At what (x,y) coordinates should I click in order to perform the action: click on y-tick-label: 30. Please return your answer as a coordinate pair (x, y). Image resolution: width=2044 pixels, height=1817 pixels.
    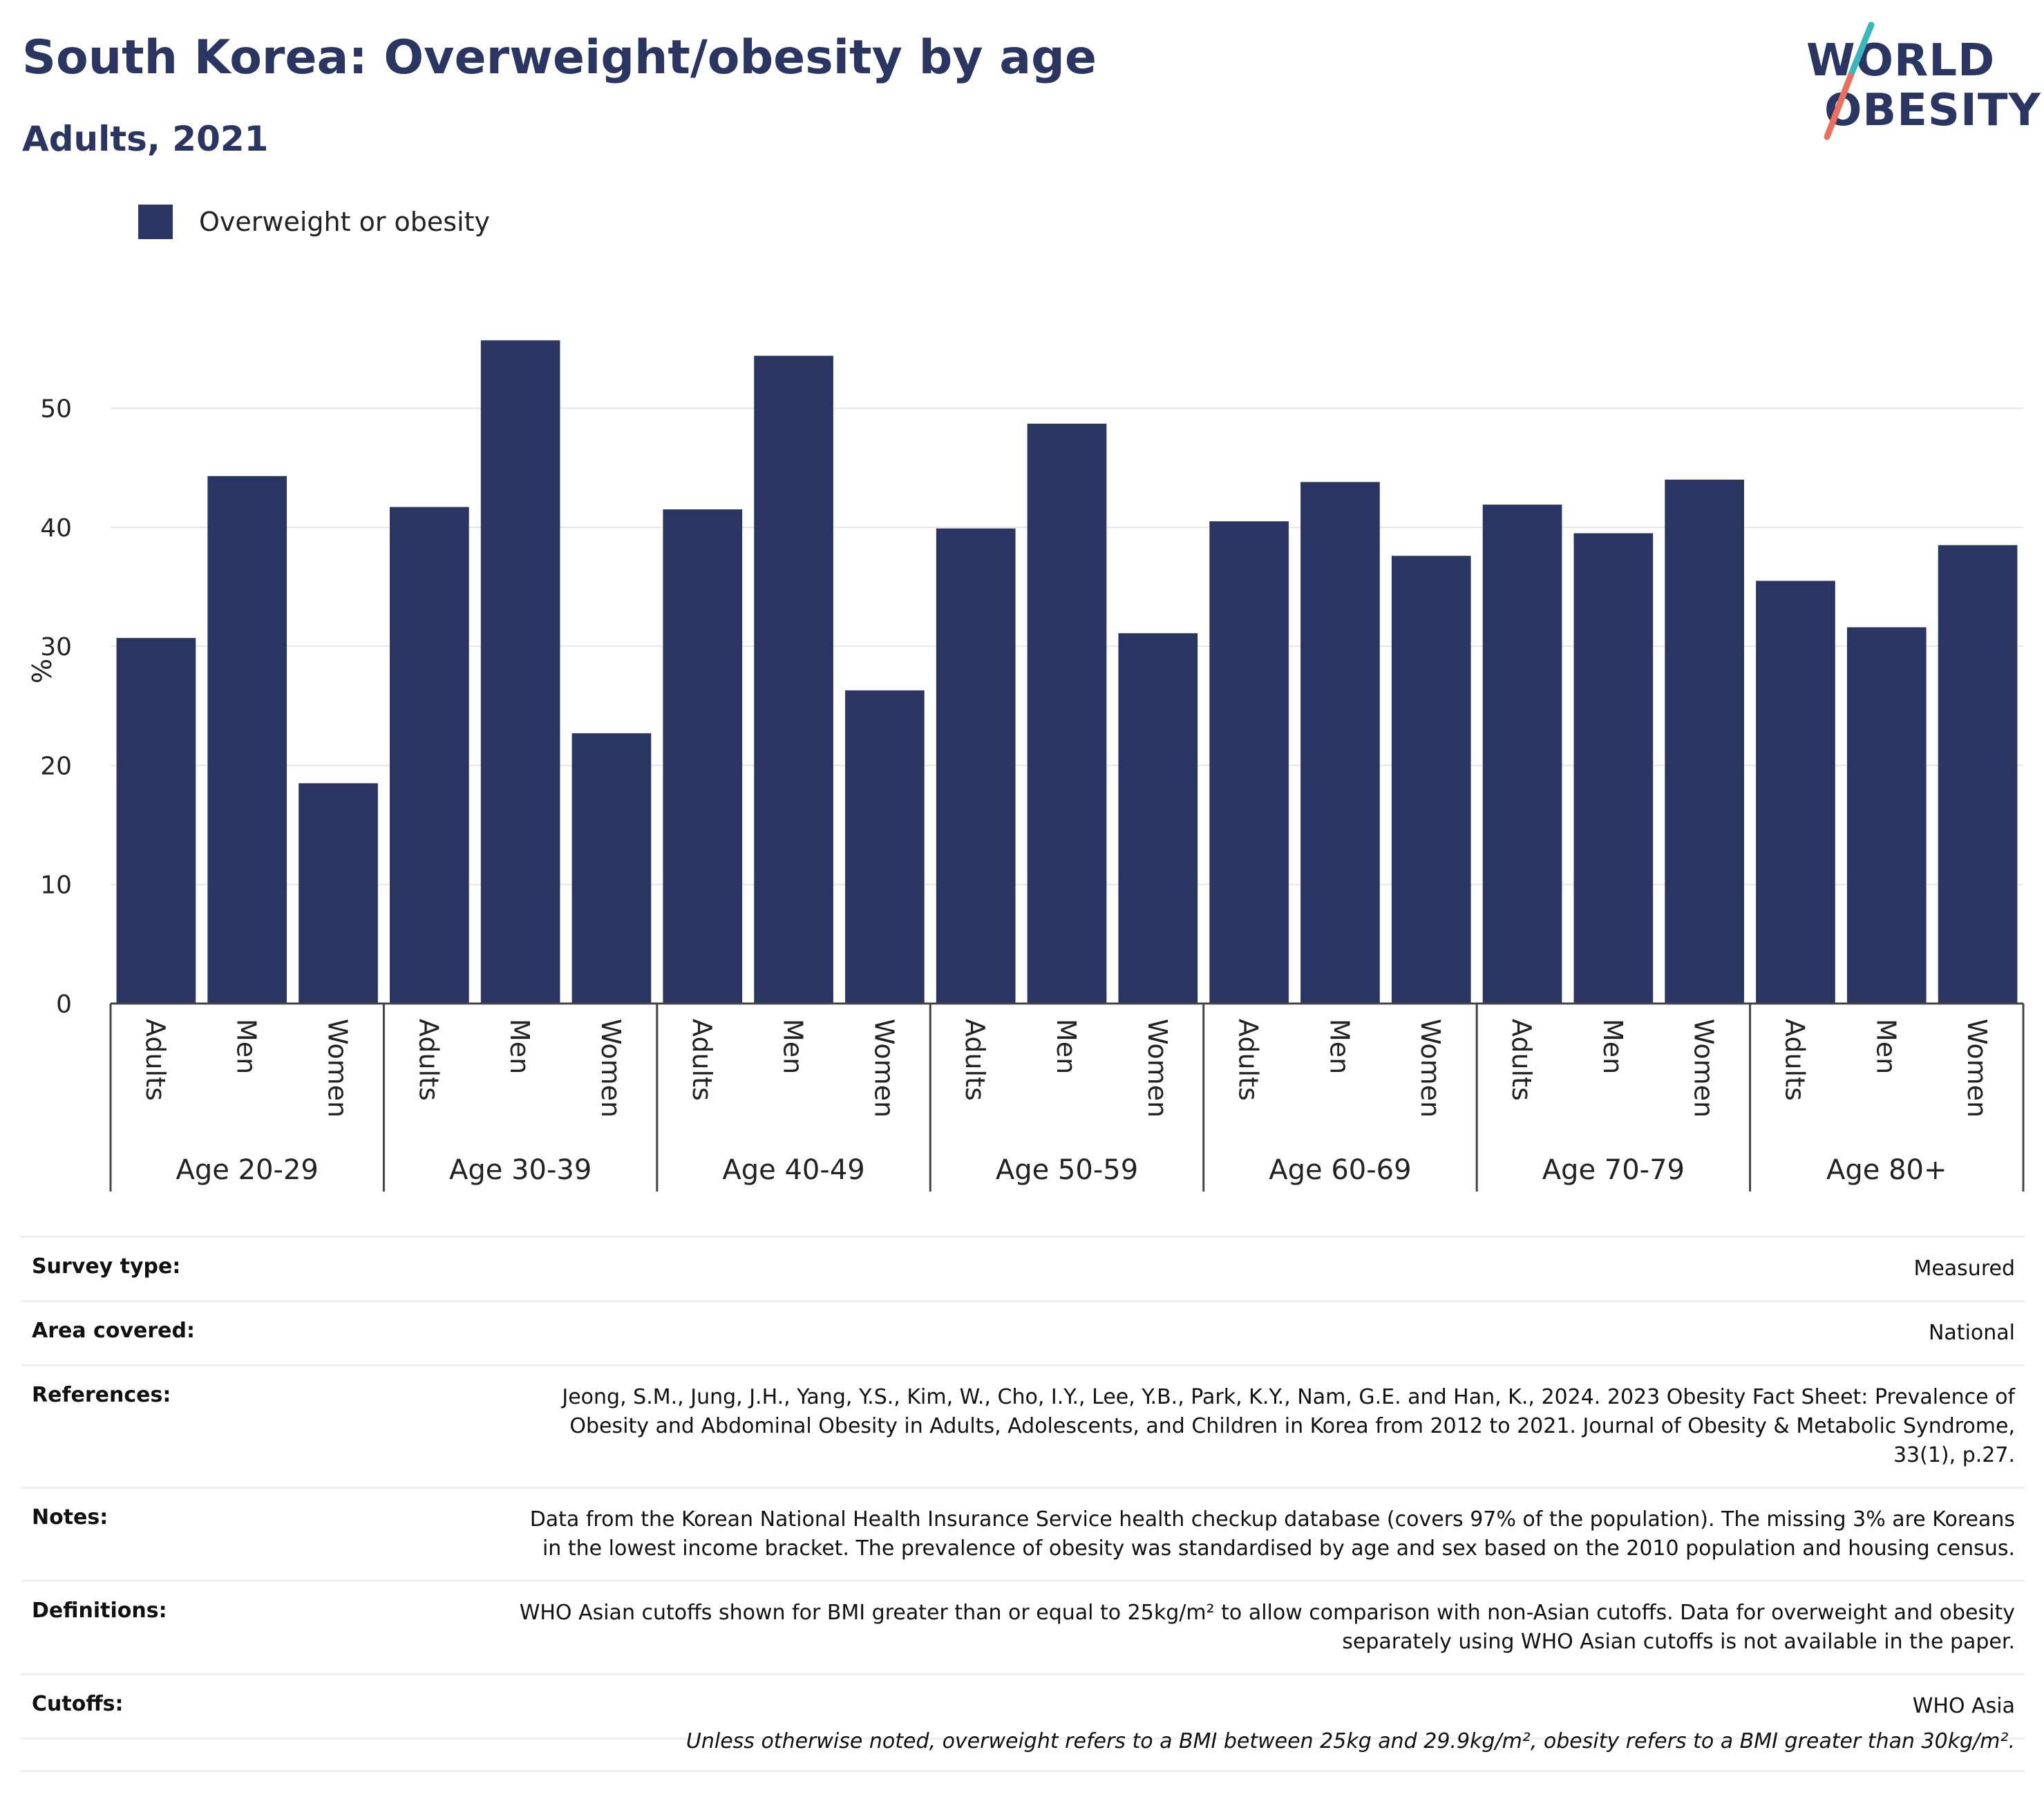
    Looking at the image, I should click on (56, 647).